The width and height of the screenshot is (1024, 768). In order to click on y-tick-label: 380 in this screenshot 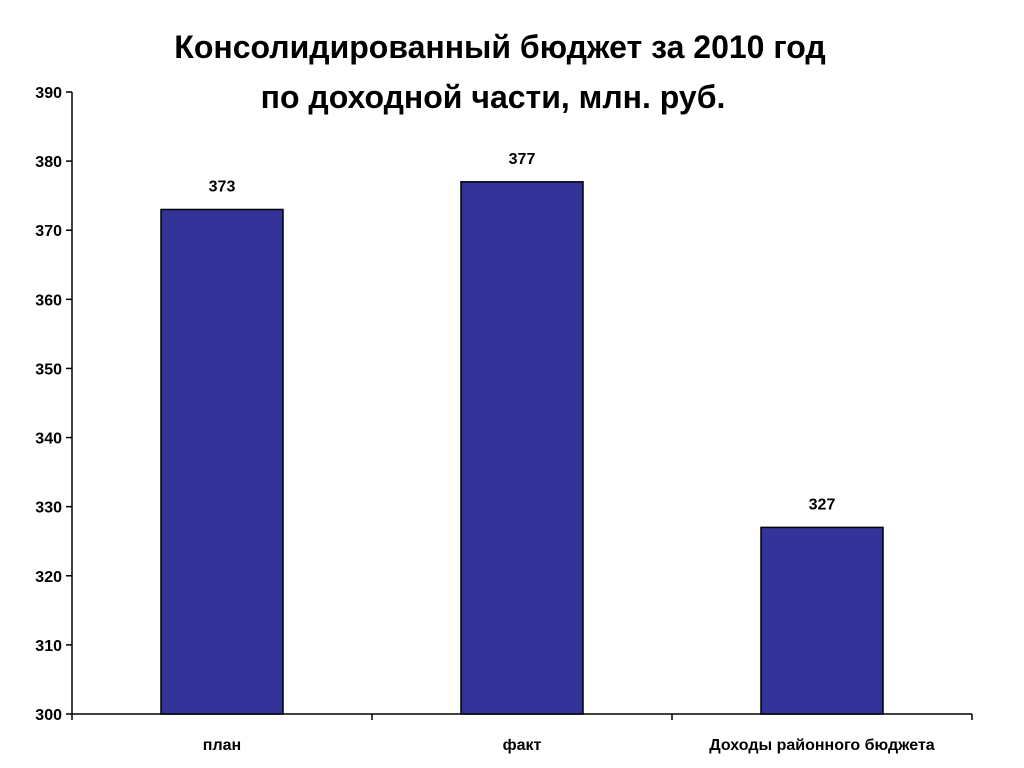, I will do `click(48, 162)`.